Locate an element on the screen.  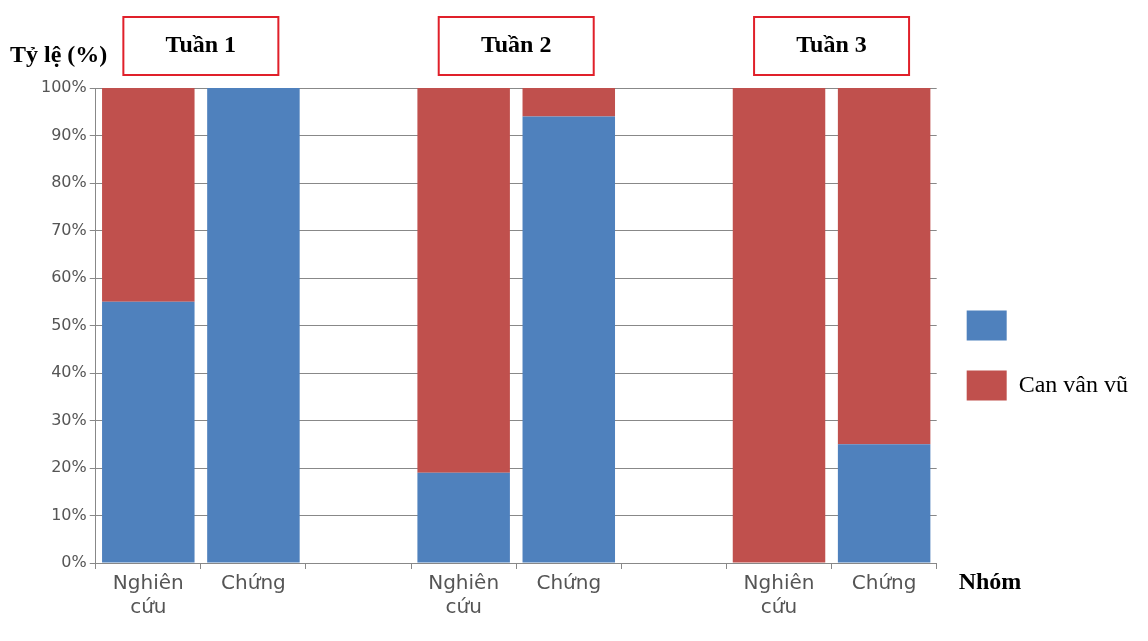
text: Tuần 3 is located at coordinates (831, 44).